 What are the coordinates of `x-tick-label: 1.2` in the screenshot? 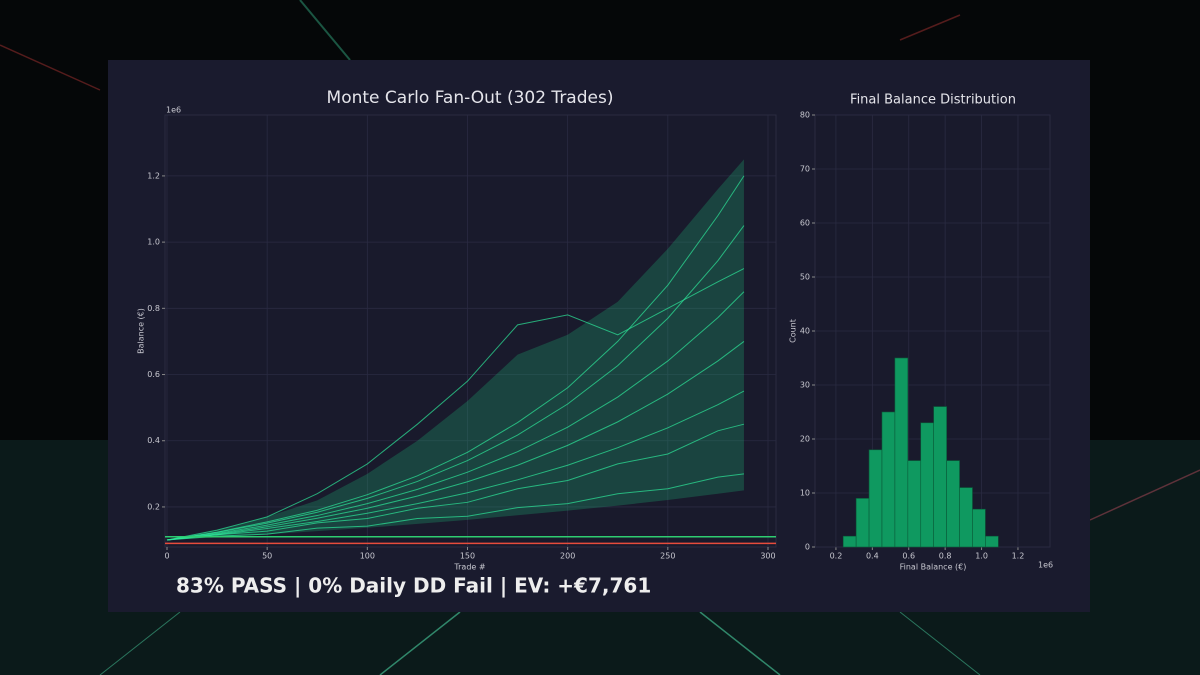 It's located at (1018, 556).